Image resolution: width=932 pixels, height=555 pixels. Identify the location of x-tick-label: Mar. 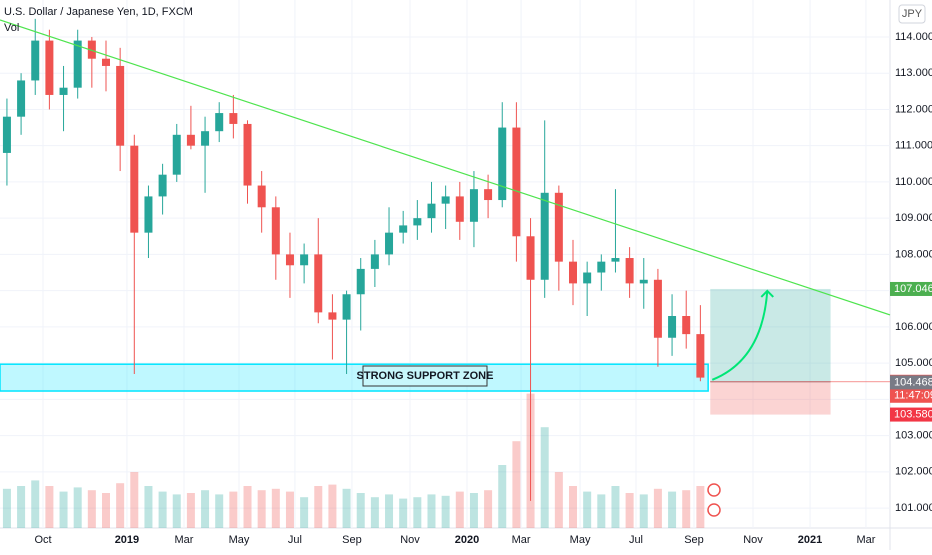
(183, 540).